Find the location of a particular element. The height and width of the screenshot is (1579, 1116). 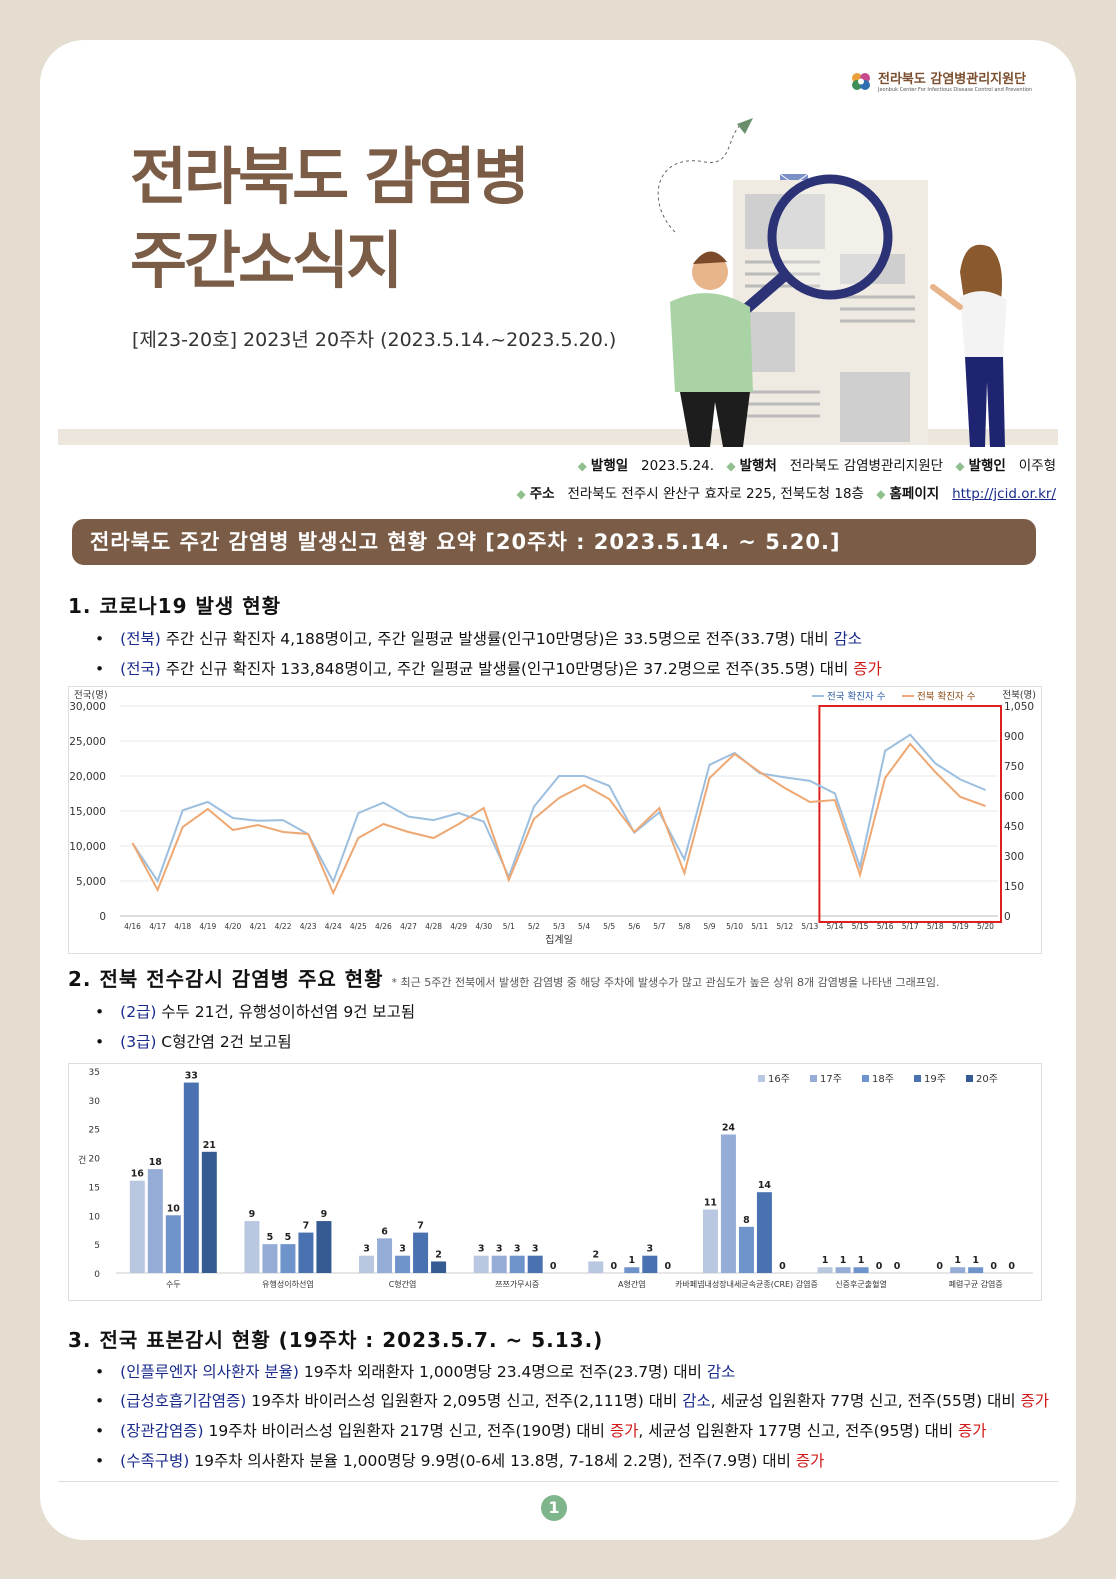

x-tick: 4/22 is located at coordinates (283, 926).